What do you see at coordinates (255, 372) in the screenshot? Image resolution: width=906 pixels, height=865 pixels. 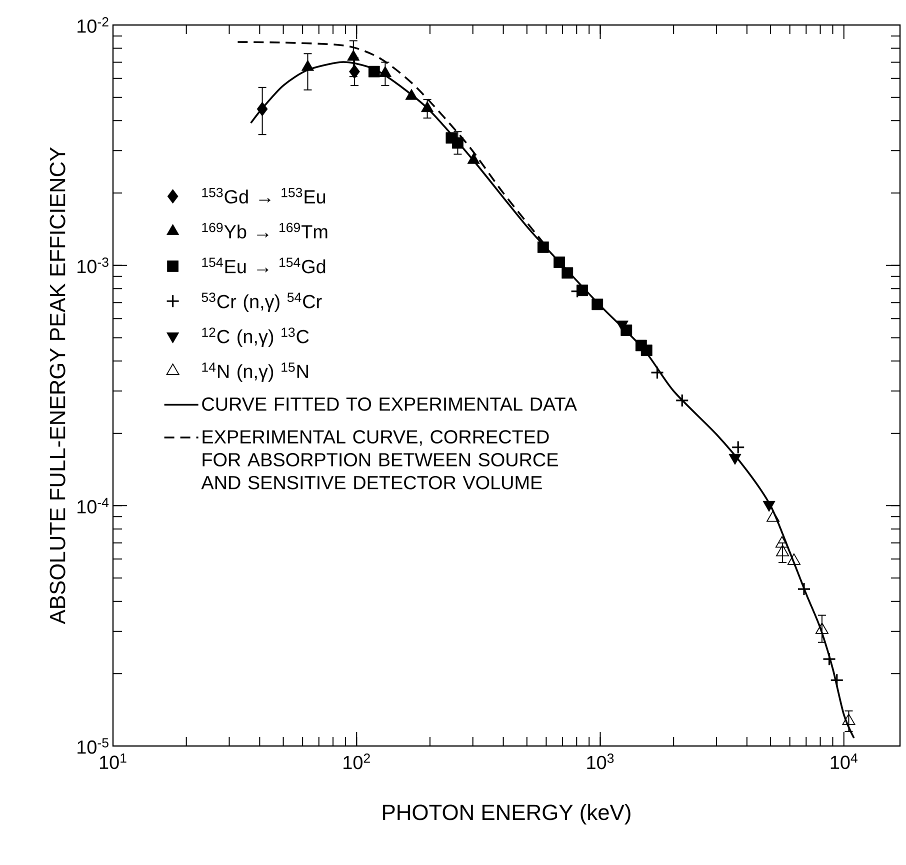 I see `legend-label: $^{14}$N (n,γ) $^{15}$N` at bounding box center [255, 372].